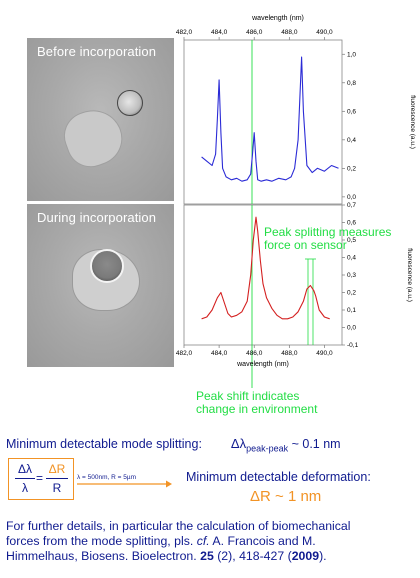  Describe the element at coordinates (93, 138) in the screenshot. I see `cell-body` at that location.